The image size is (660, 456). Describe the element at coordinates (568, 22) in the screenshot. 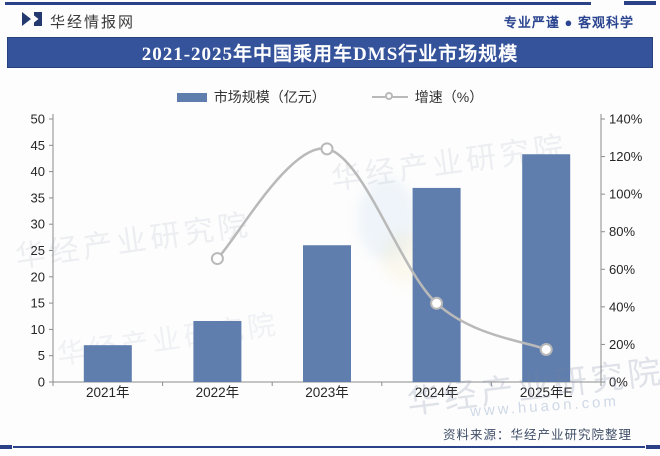

I see `header-slogan: 专业严谨 ● 客观科学` at that location.